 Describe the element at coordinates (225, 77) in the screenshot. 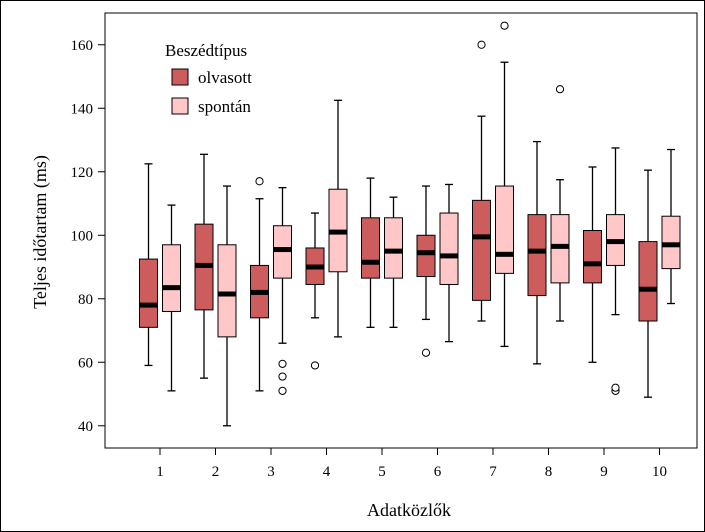

I see `legend-label-olvasott: olvasott` at that location.